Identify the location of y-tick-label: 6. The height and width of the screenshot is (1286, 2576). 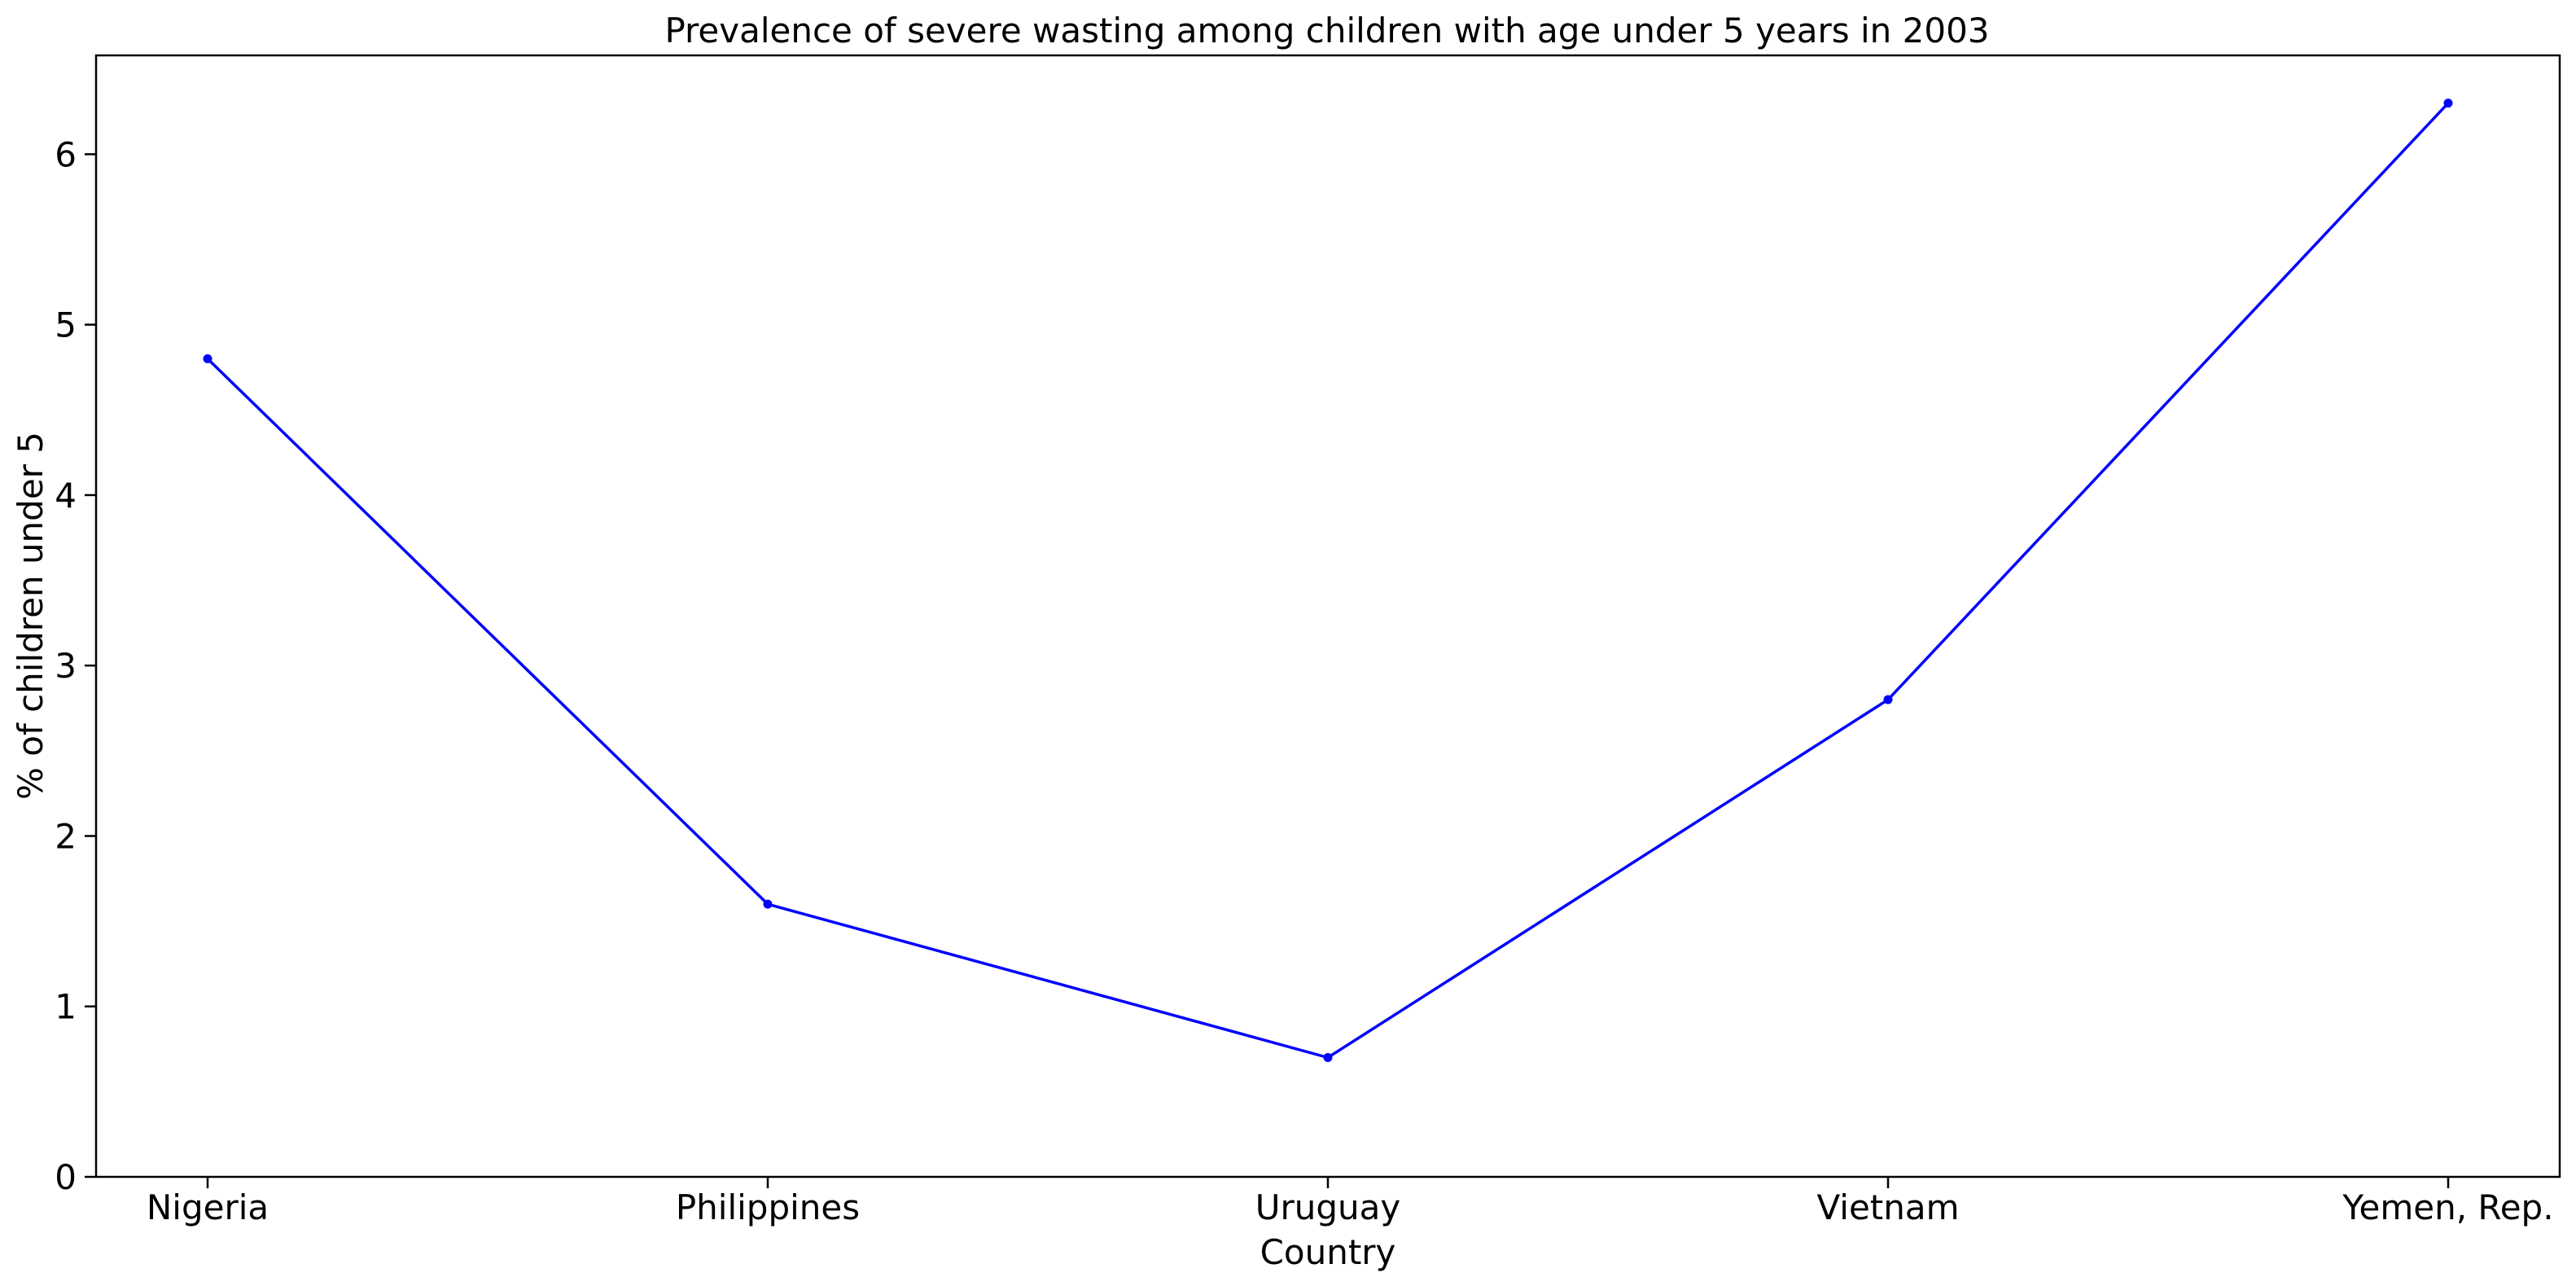
(66, 154).